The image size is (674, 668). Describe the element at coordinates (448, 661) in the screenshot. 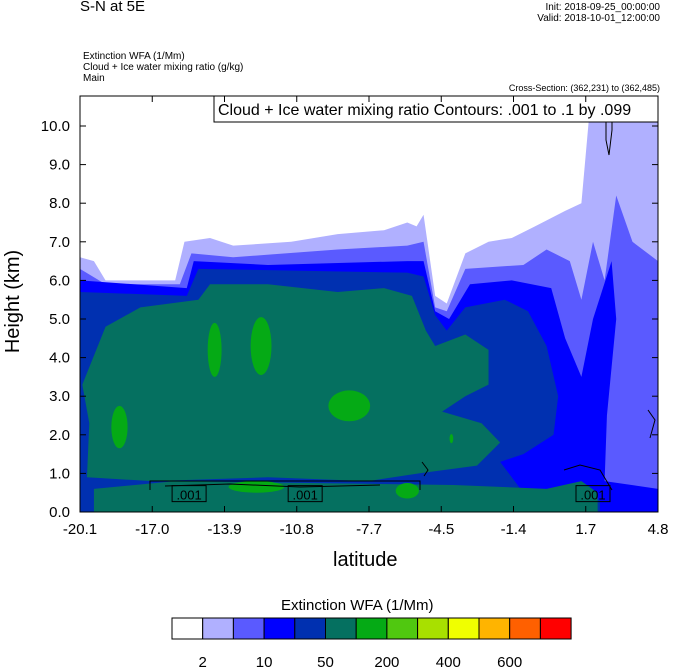

I see `colorbar-label: 400` at that location.